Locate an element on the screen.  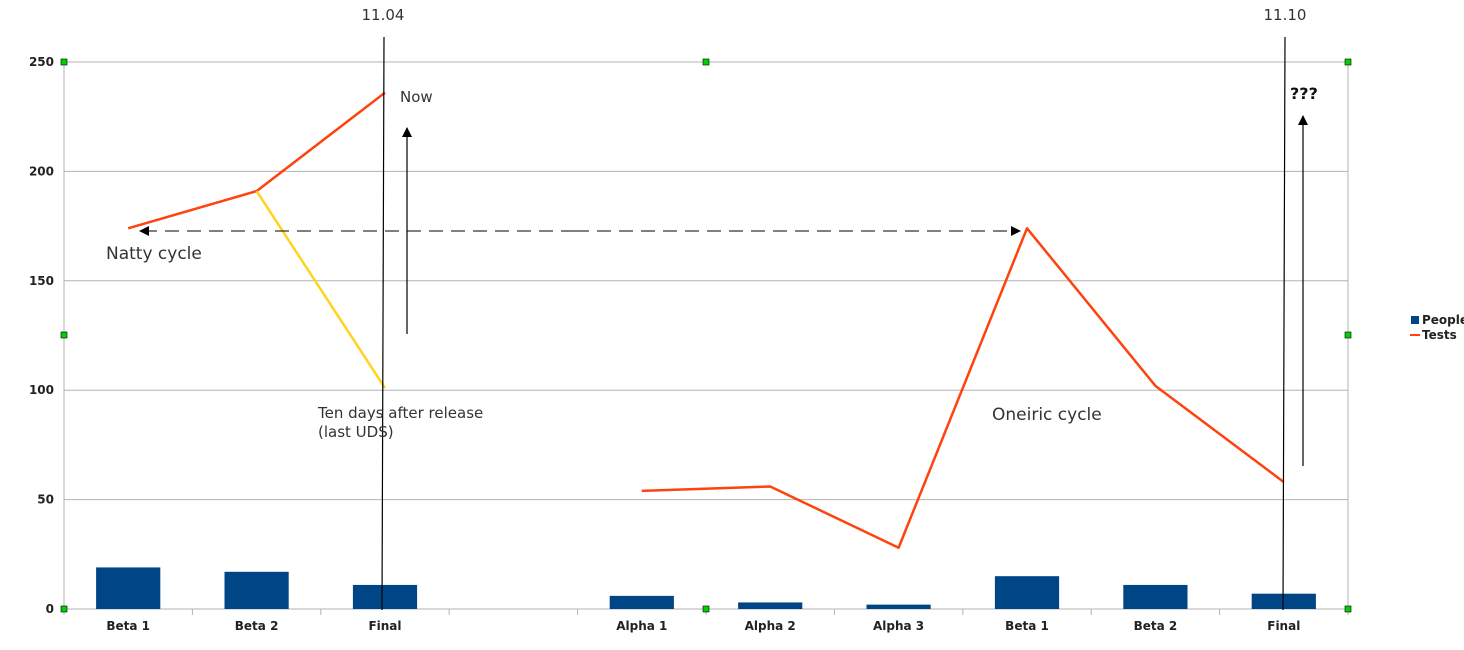
legend-people-swatch is located at coordinates (1415, 320).